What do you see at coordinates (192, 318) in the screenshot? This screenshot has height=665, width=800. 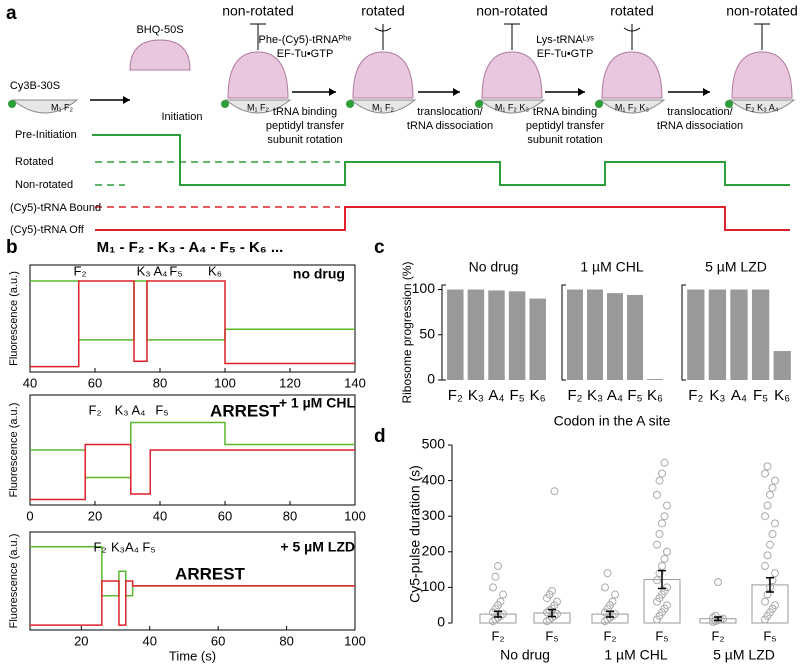 I see `plot-frame` at bounding box center [192, 318].